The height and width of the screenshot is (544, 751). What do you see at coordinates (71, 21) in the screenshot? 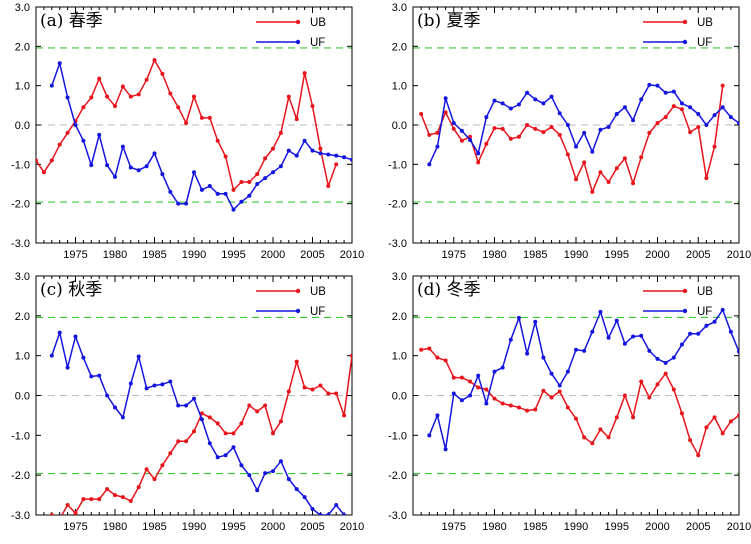
I see `panel-title: (a) 春季` at bounding box center [71, 21].